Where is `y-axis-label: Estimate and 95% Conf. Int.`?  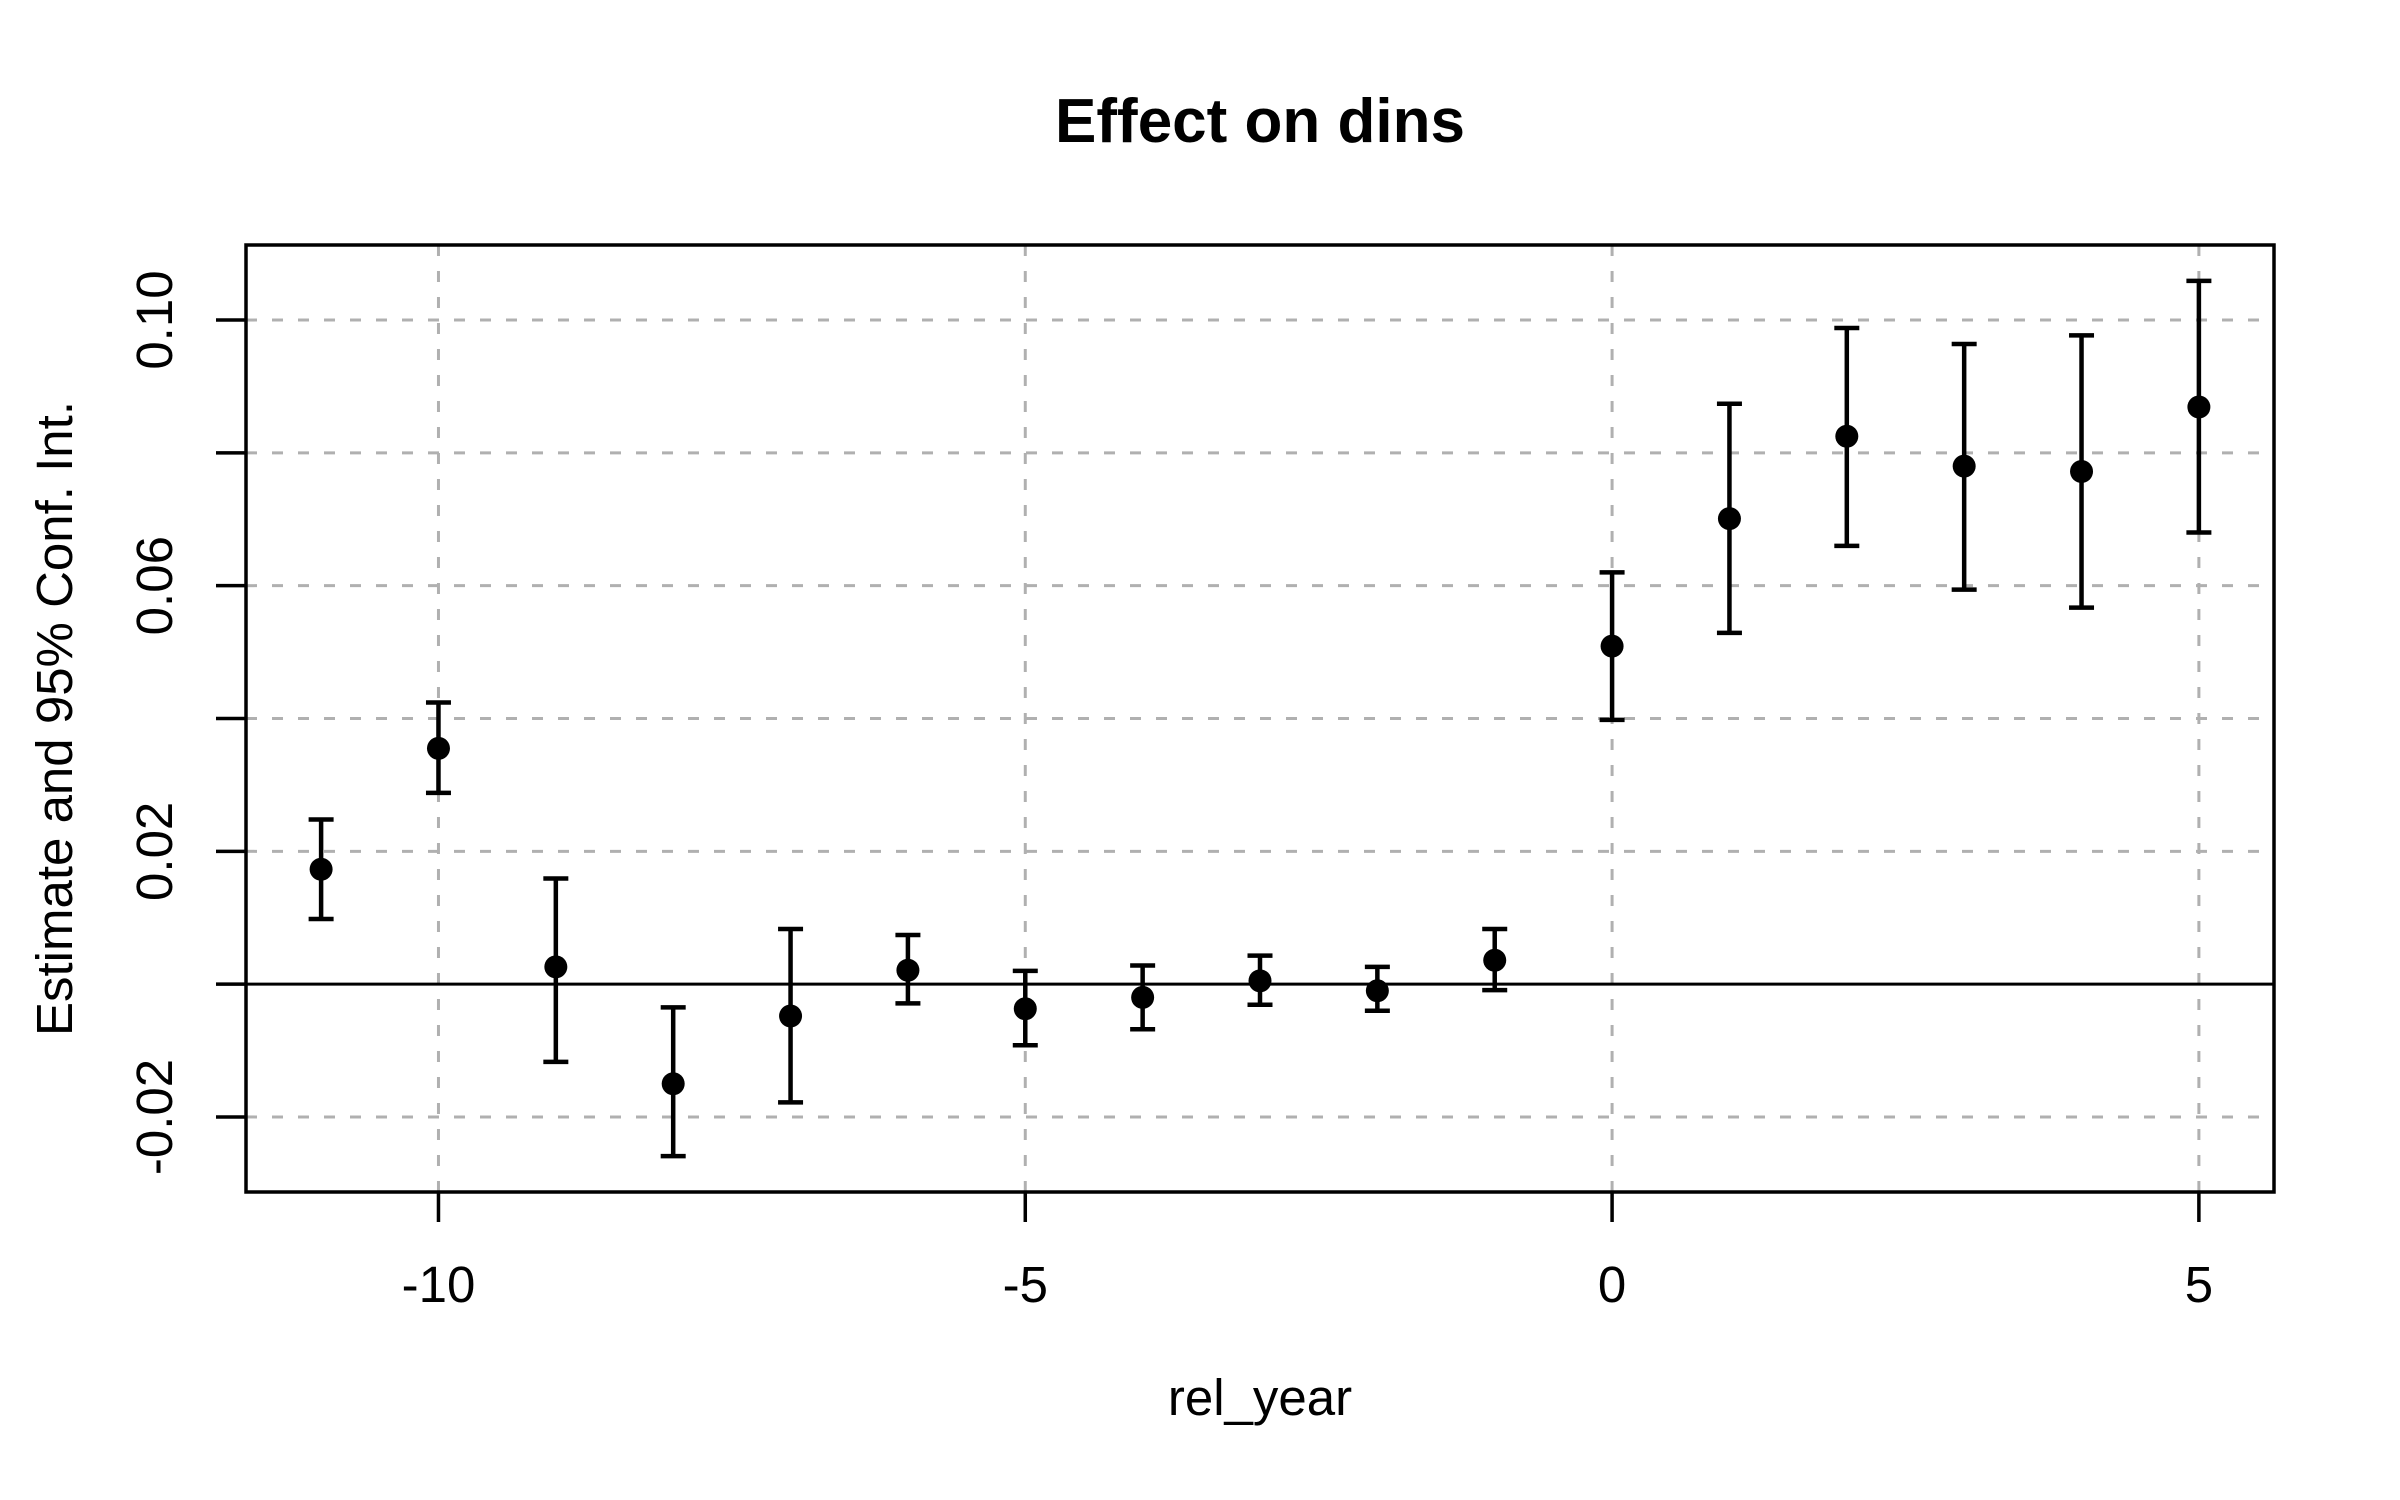 y-axis-label: Estimate and 95% Conf. Int. is located at coordinates (54, 718).